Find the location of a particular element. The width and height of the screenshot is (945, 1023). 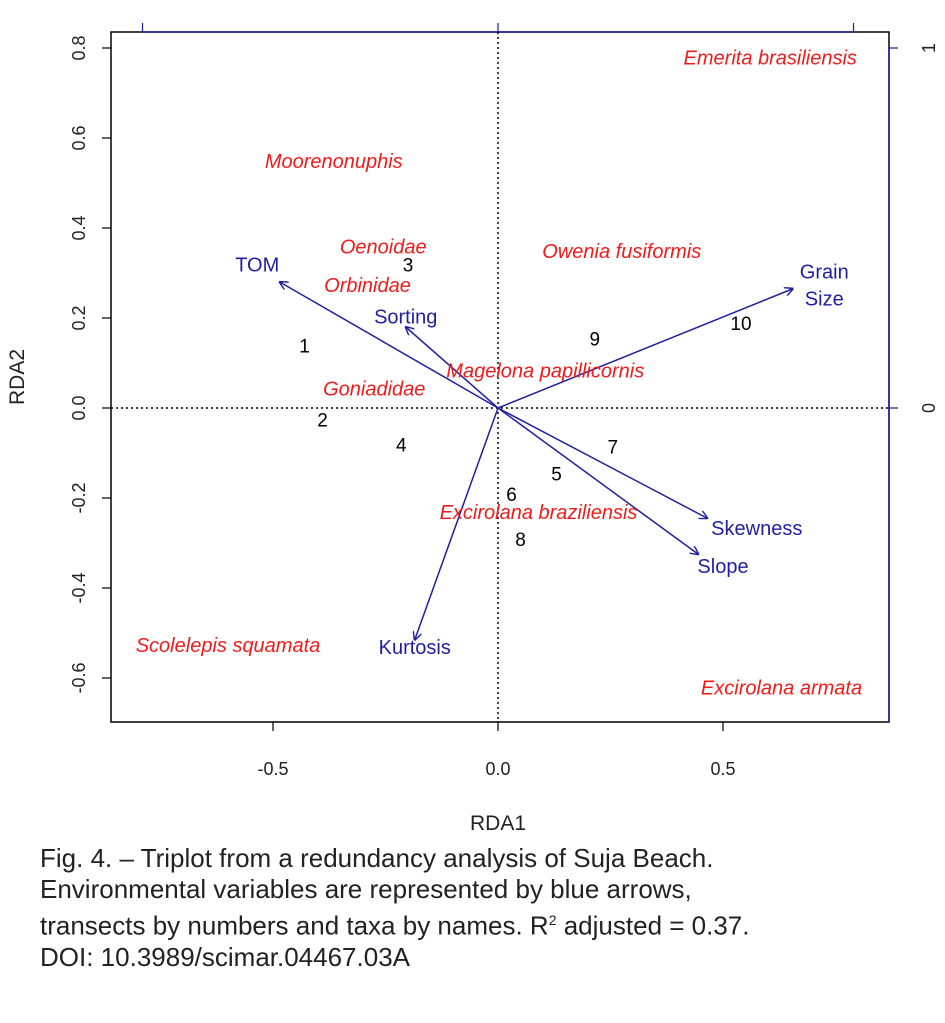

y-axis-title: RDA2 is located at coordinates (17, 377).